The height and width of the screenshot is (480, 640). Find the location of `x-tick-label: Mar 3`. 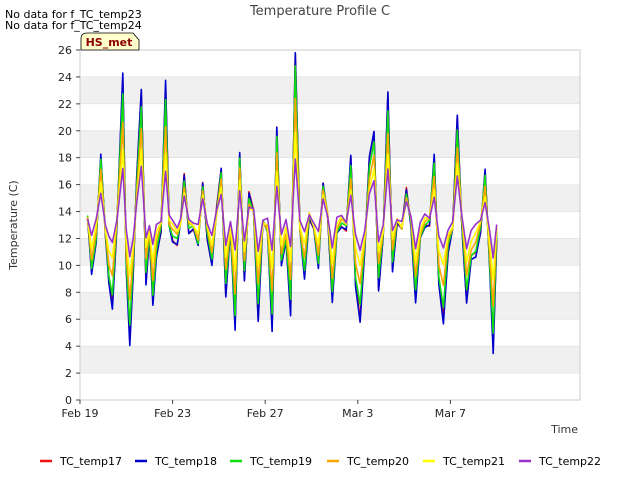

x-tick-label: Mar 3 is located at coordinates (357, 413).